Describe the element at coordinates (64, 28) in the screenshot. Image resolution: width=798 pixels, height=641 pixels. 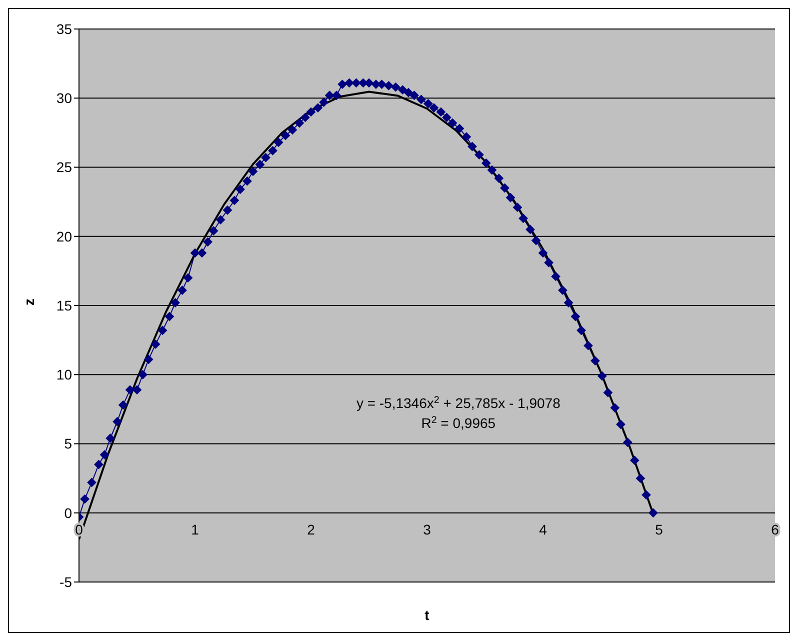
I see `y-tick-label: 35` at that location.